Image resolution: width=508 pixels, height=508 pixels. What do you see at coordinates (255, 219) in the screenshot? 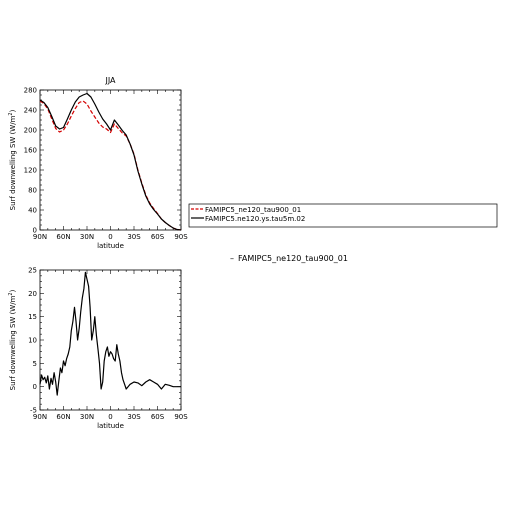
I see `legend-label-tau5m: FAMIPC5.ne120.ys.tau5m.02` at bounding box center [255, 219].